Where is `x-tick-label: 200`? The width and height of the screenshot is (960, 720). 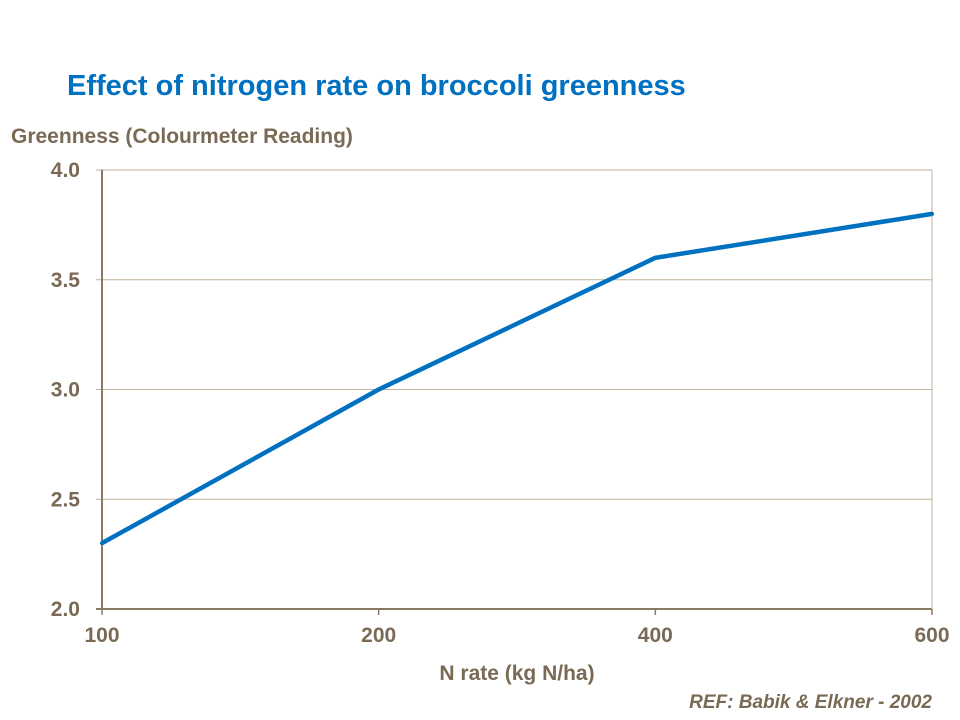 x-tick-label: 200 is located at coordinates (378, 635).